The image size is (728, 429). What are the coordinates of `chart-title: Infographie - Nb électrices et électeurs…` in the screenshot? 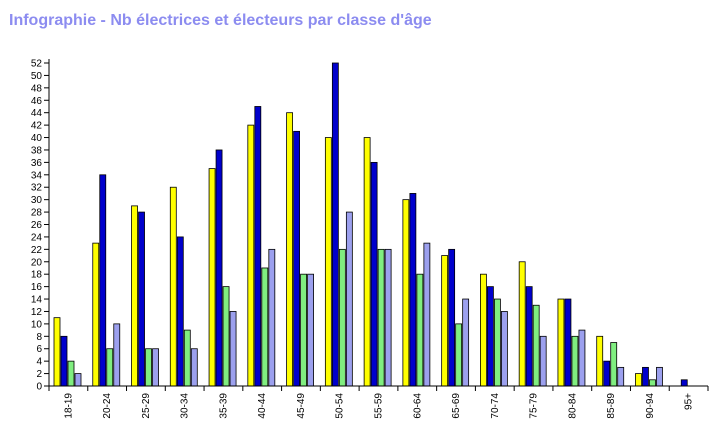 It's located at (220, 20).